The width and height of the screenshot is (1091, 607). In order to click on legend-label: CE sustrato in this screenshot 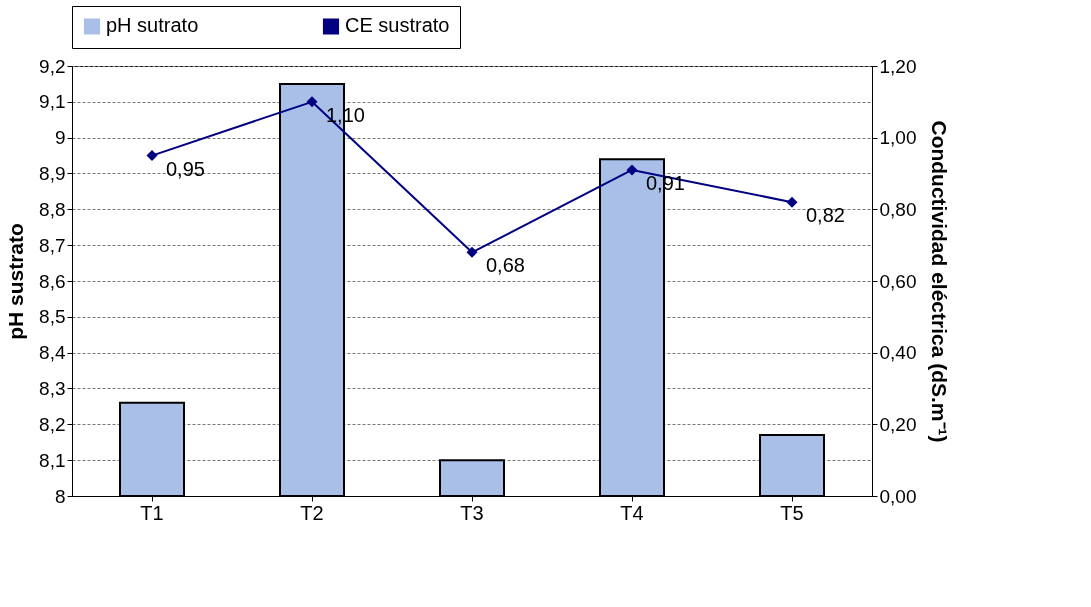, I will do `click(397, 25)`.